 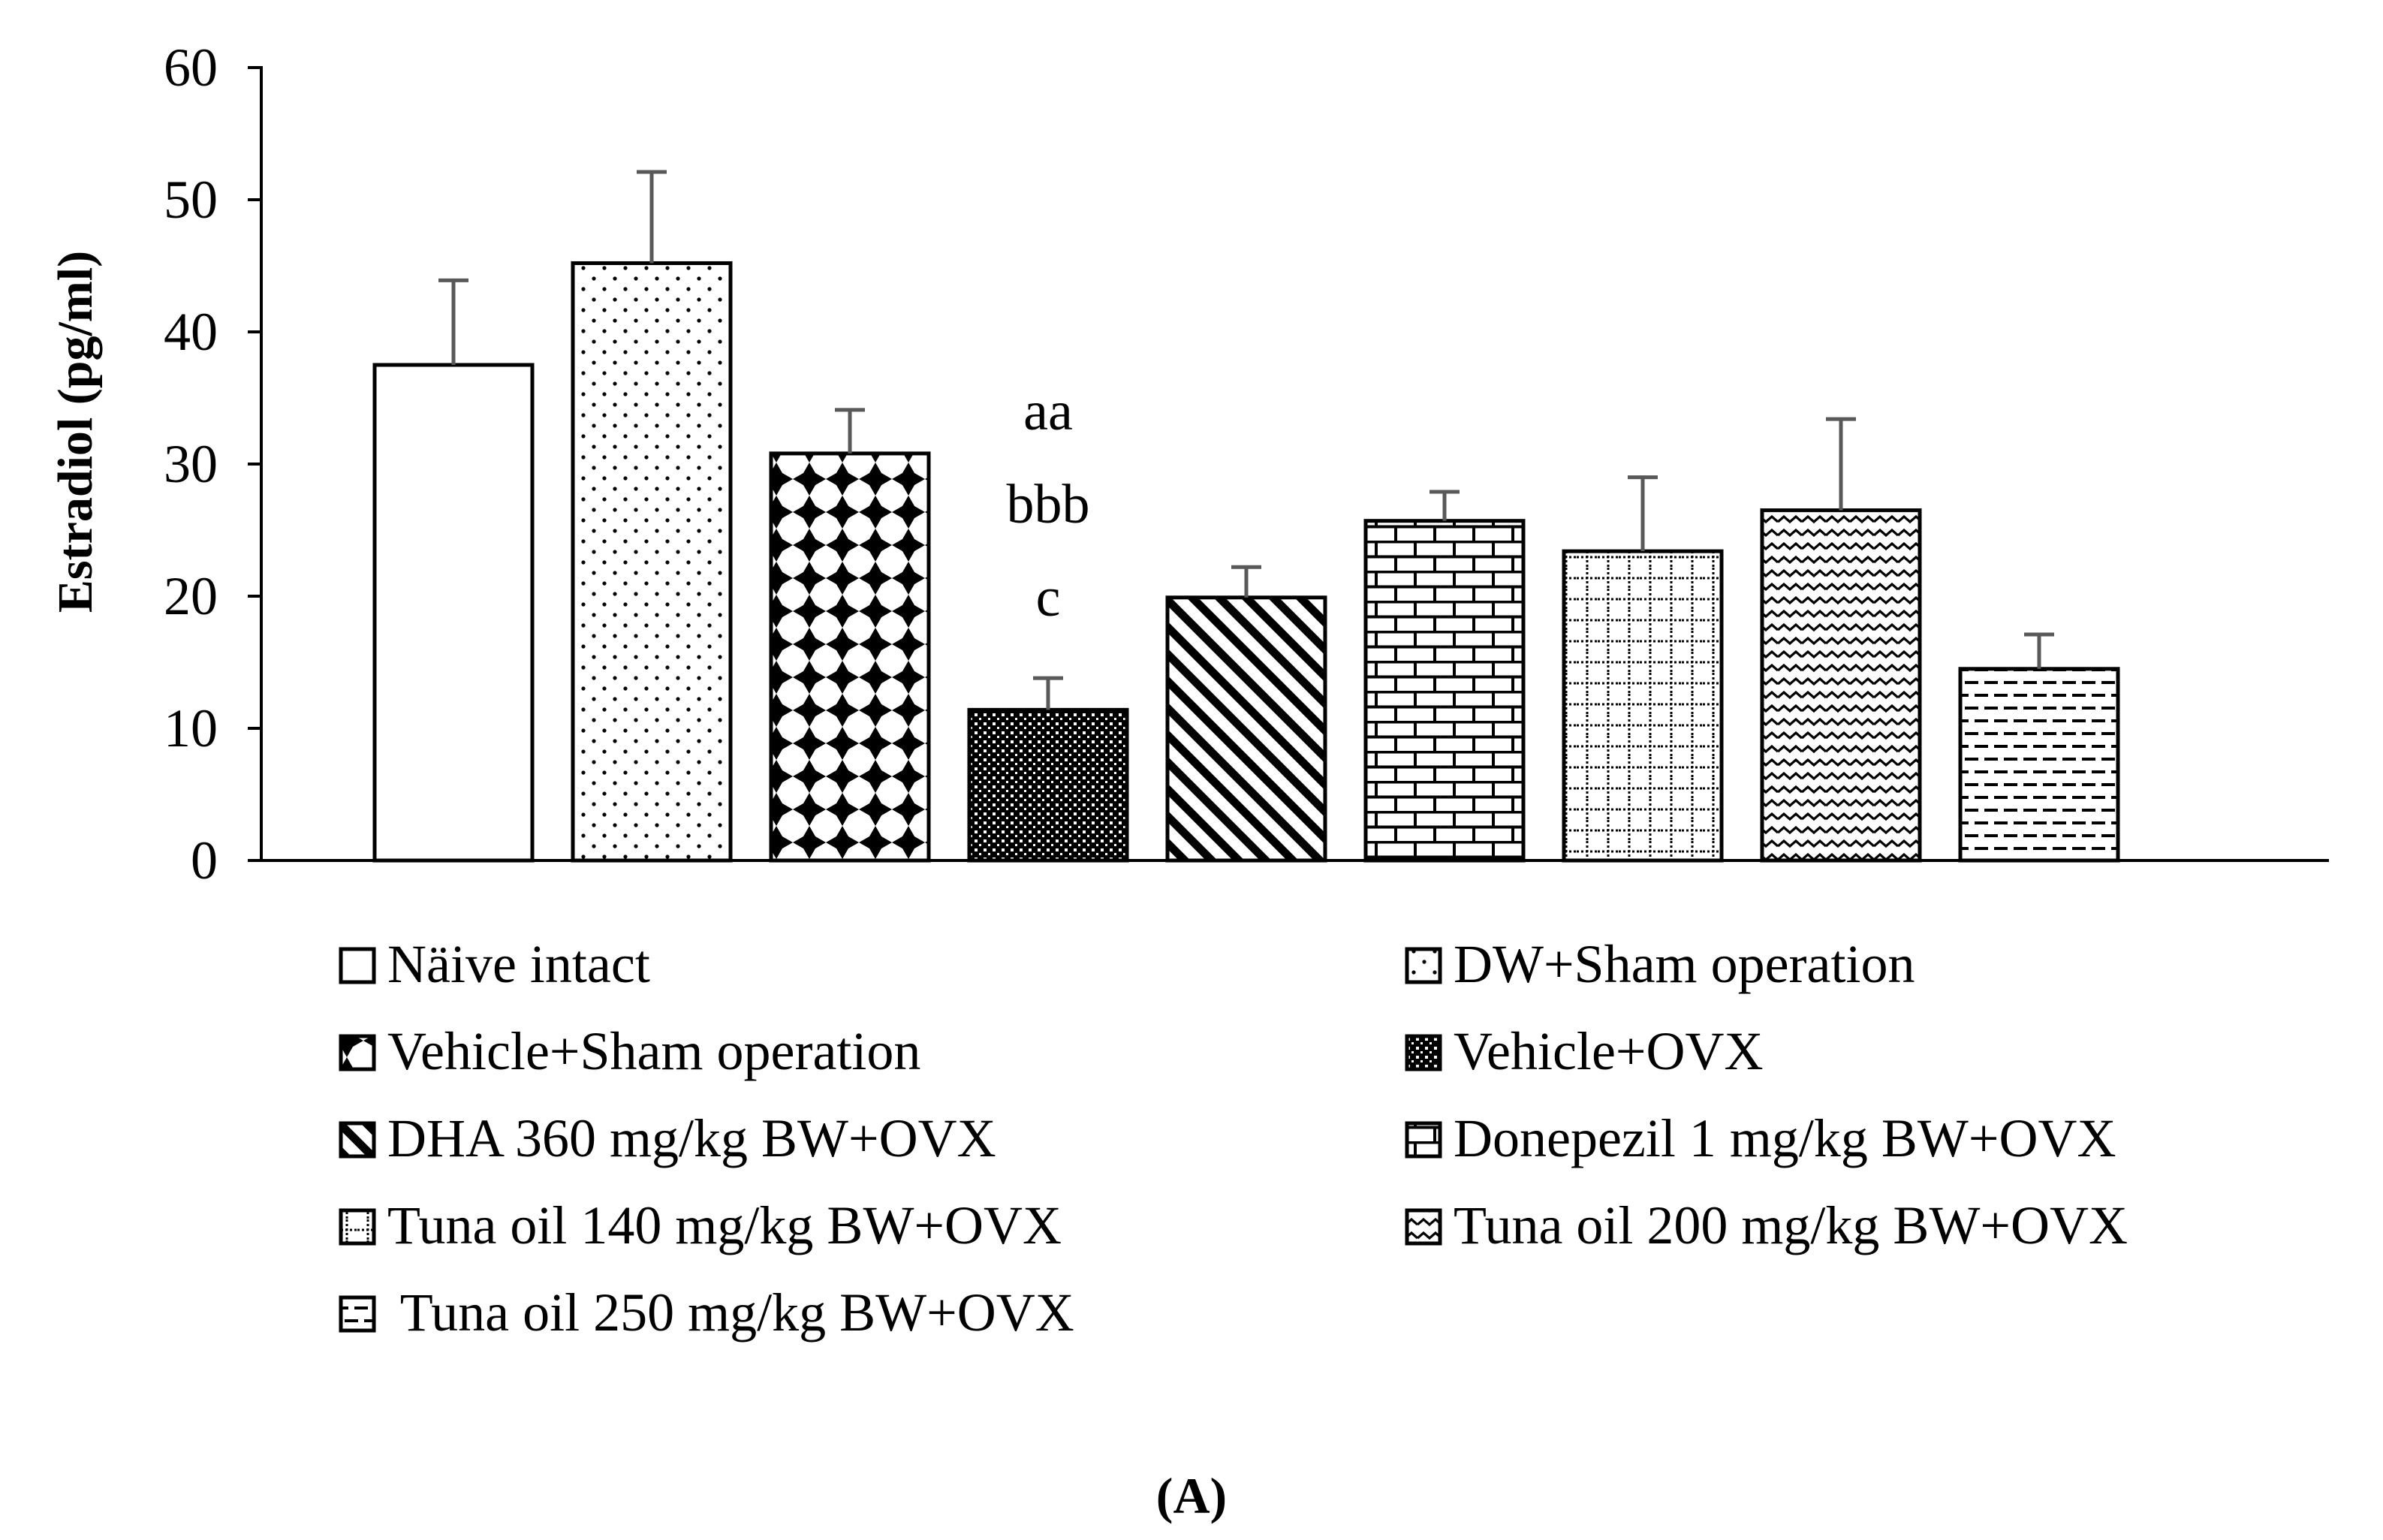 What do you see at coordinates (1685, 964) in the screenshot?
I see `legend-label: DW+Sham operation` at bounding box center [1685, 964].